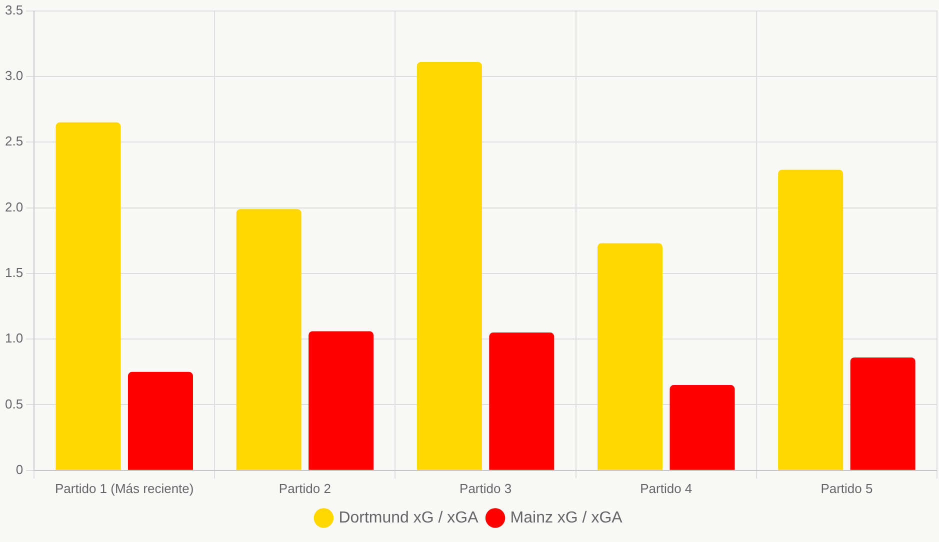 This screenshot has height=542, width=939. What do you see at coordinates (14, 338) in the screenshot?
I see `y-tick-label: 1.0` at bounding box center [14, 338].